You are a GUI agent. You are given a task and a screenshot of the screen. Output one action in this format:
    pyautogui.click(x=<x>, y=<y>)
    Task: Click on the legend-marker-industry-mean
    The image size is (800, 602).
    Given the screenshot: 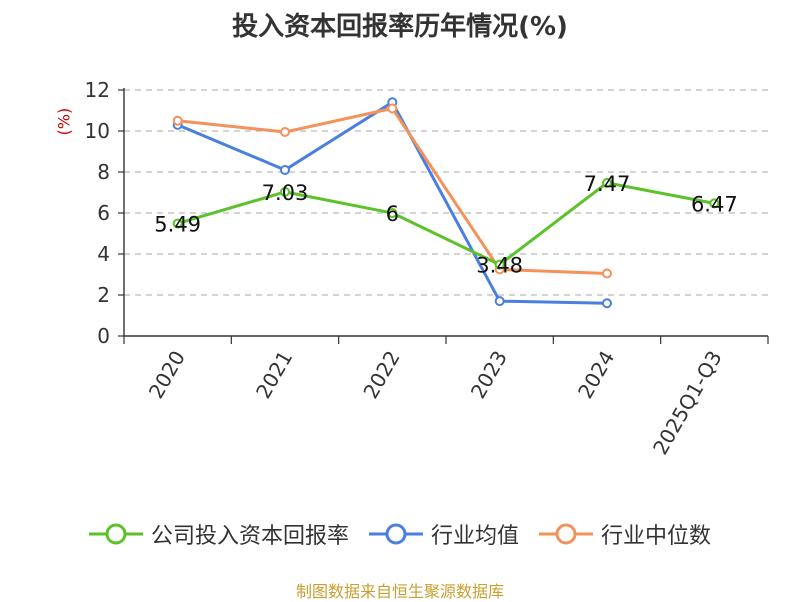 What is the action you would take?
    pyautogui.click(x=396, y=534)
    